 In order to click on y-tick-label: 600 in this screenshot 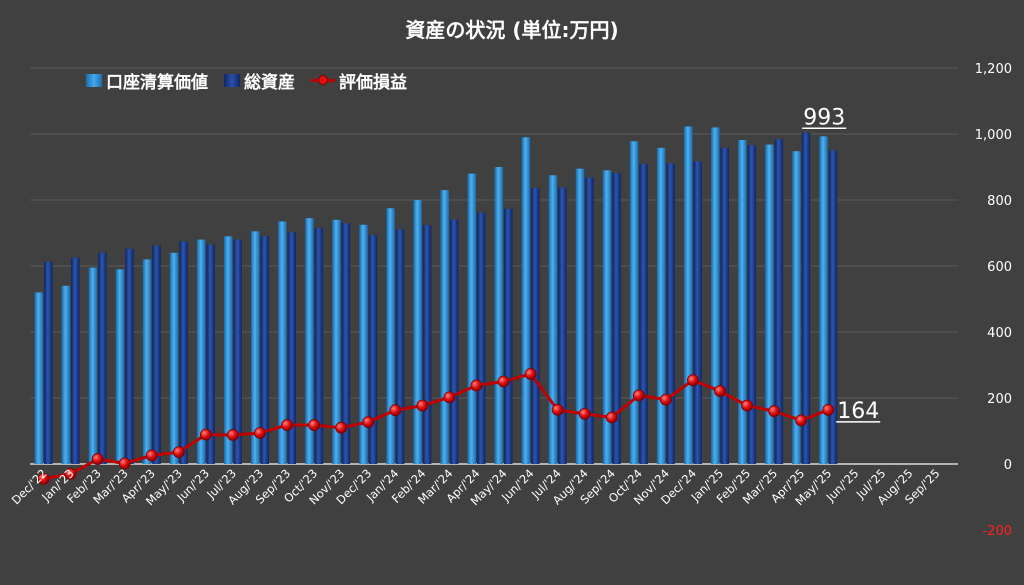, I will do `click(999, 267)`.